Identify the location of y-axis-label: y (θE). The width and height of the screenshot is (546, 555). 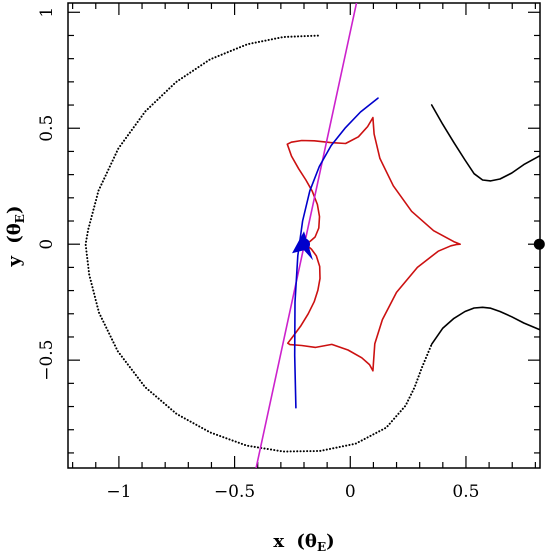
(15, 237).